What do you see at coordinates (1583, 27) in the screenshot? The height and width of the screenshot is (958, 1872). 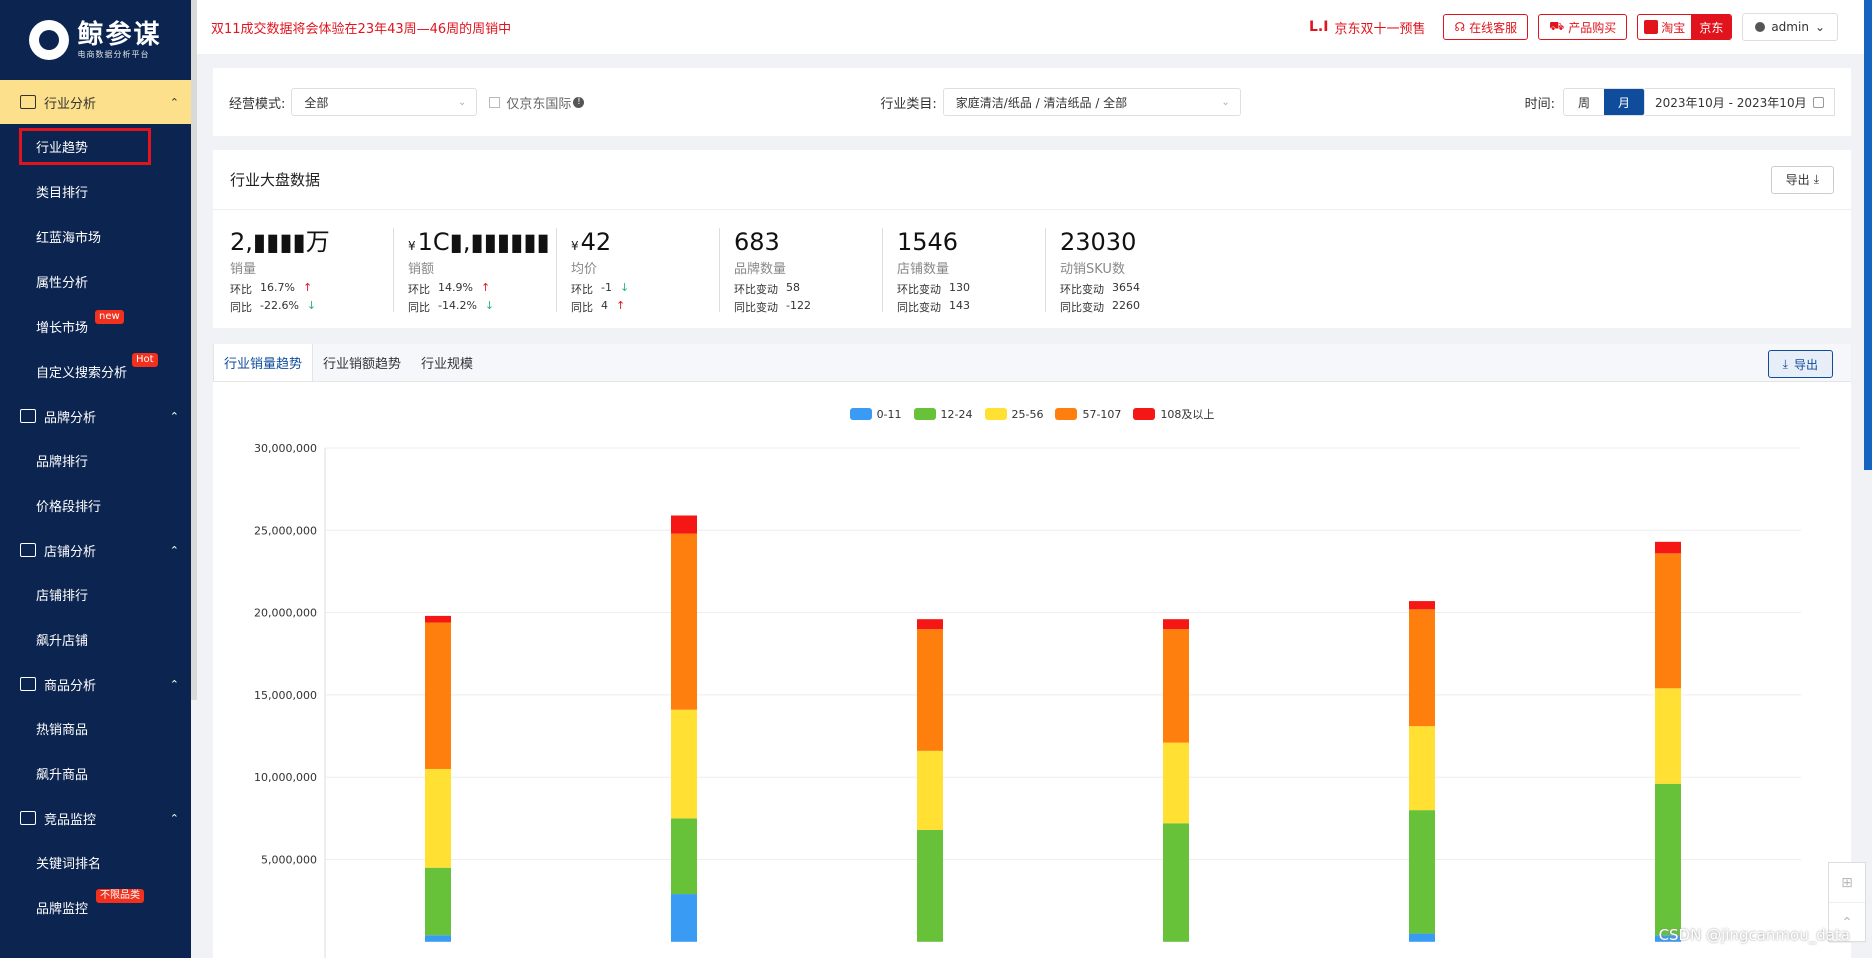 I see `purchase-button: ⛟ 产品购买` at bounding box center [1583, 27].